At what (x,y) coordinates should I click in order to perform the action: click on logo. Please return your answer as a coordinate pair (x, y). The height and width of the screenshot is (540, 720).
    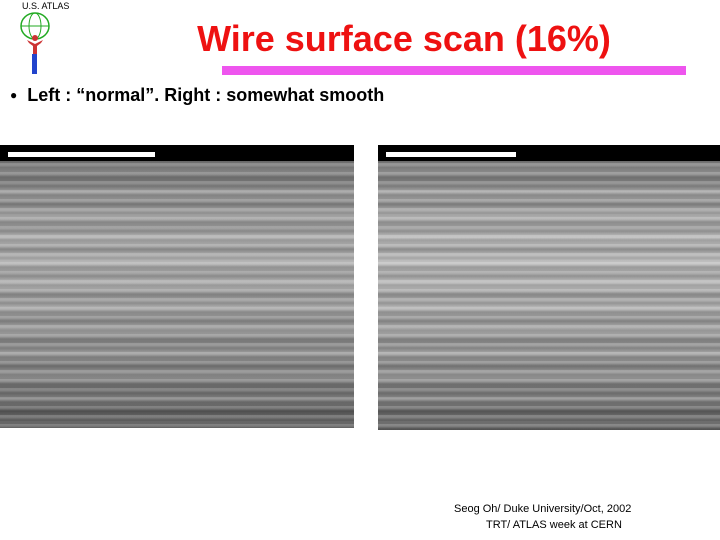
    Looking at the image, I should click on (35, 43).